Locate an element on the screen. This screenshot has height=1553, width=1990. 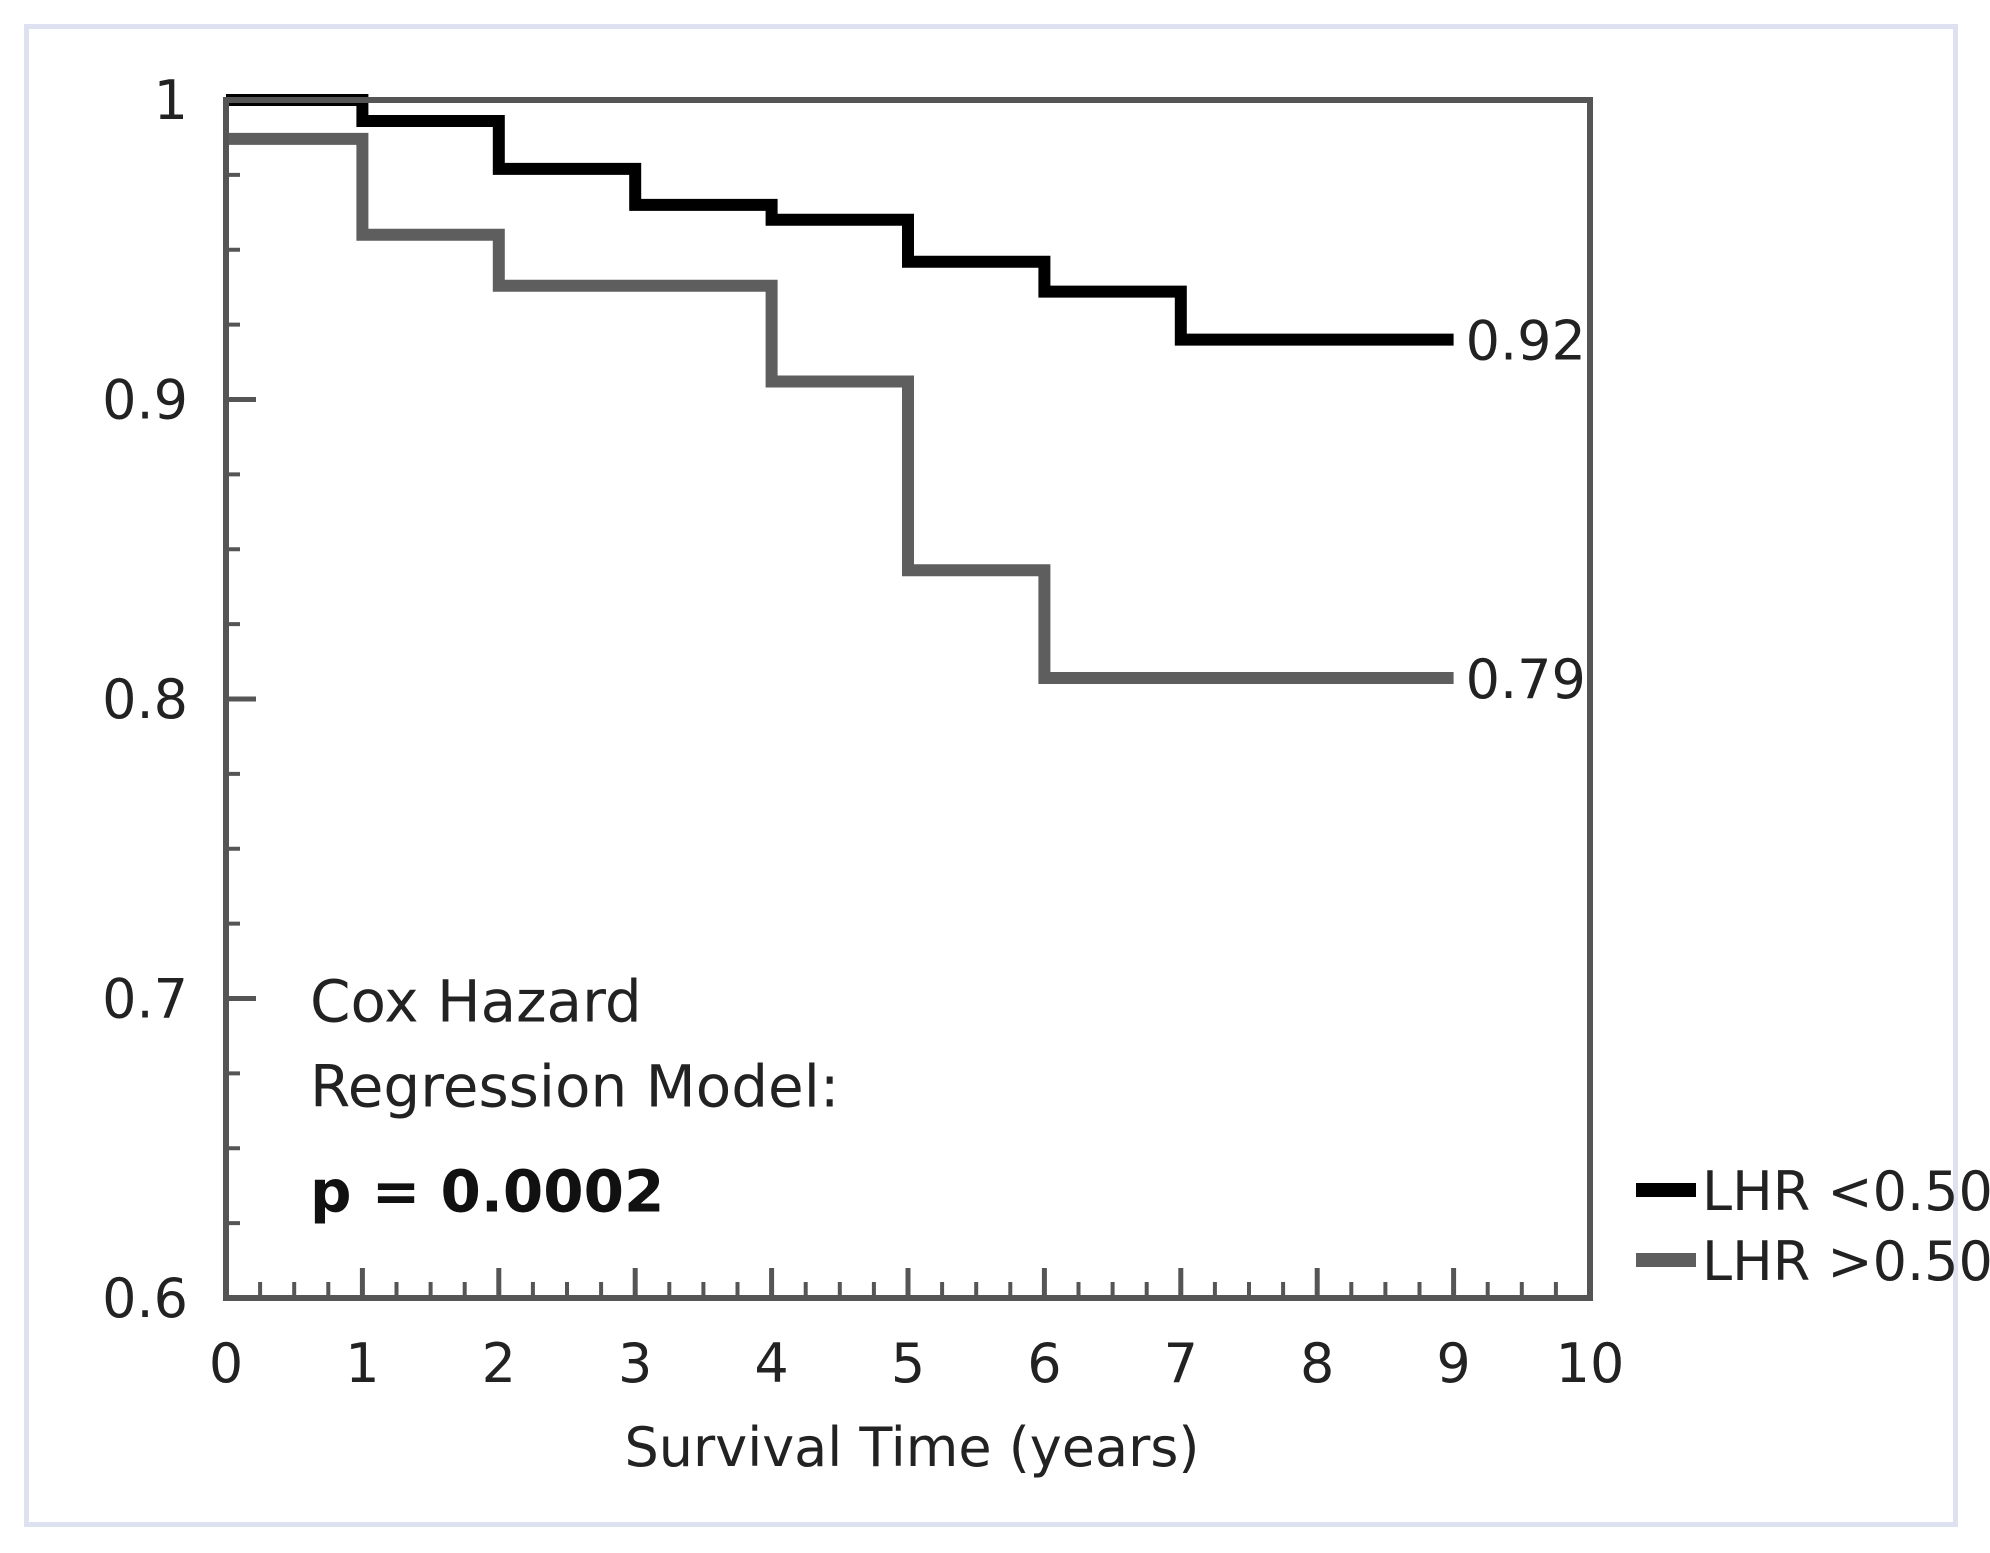
x-axis-title: Survival Time (years) is located at coordinates (912, 1447).